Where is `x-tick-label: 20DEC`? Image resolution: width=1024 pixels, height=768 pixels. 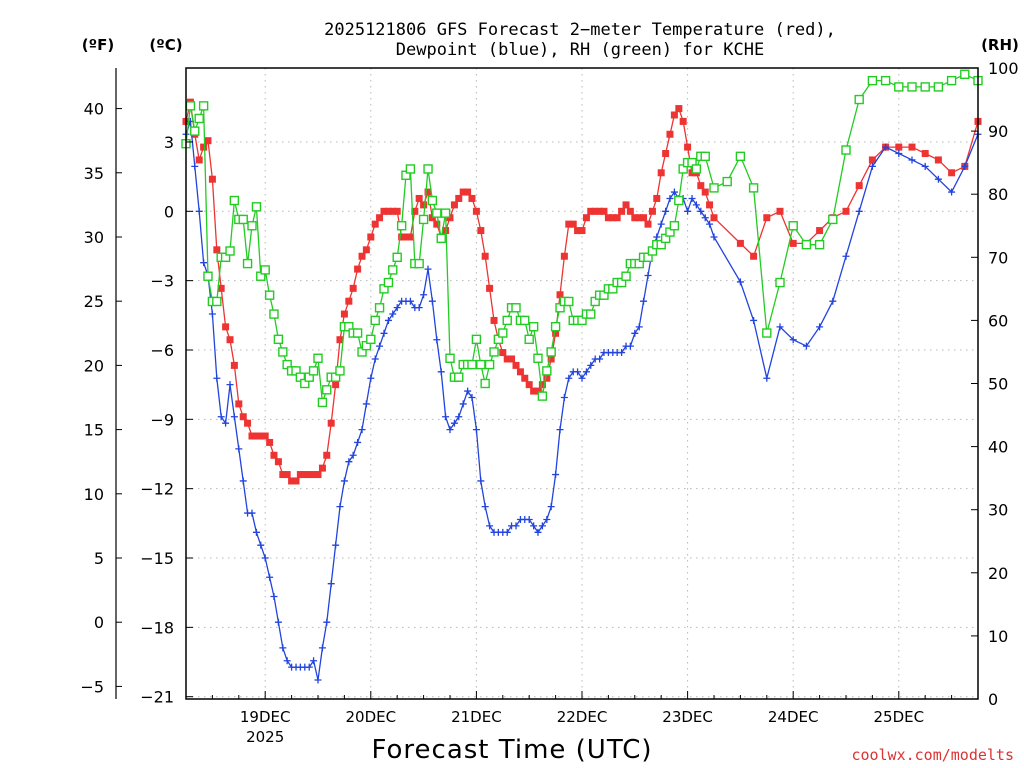 x-tick-label: 20DEC is located at coordinates (371, 717).